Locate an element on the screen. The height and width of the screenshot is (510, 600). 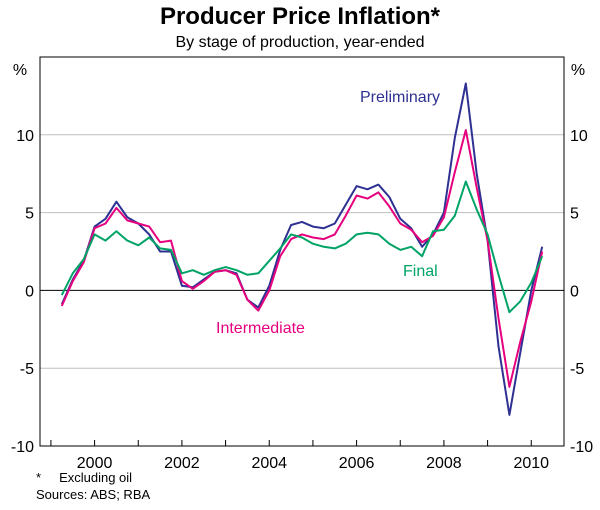
y-tick-label-right: 0 is located at coordinates (574, 291).